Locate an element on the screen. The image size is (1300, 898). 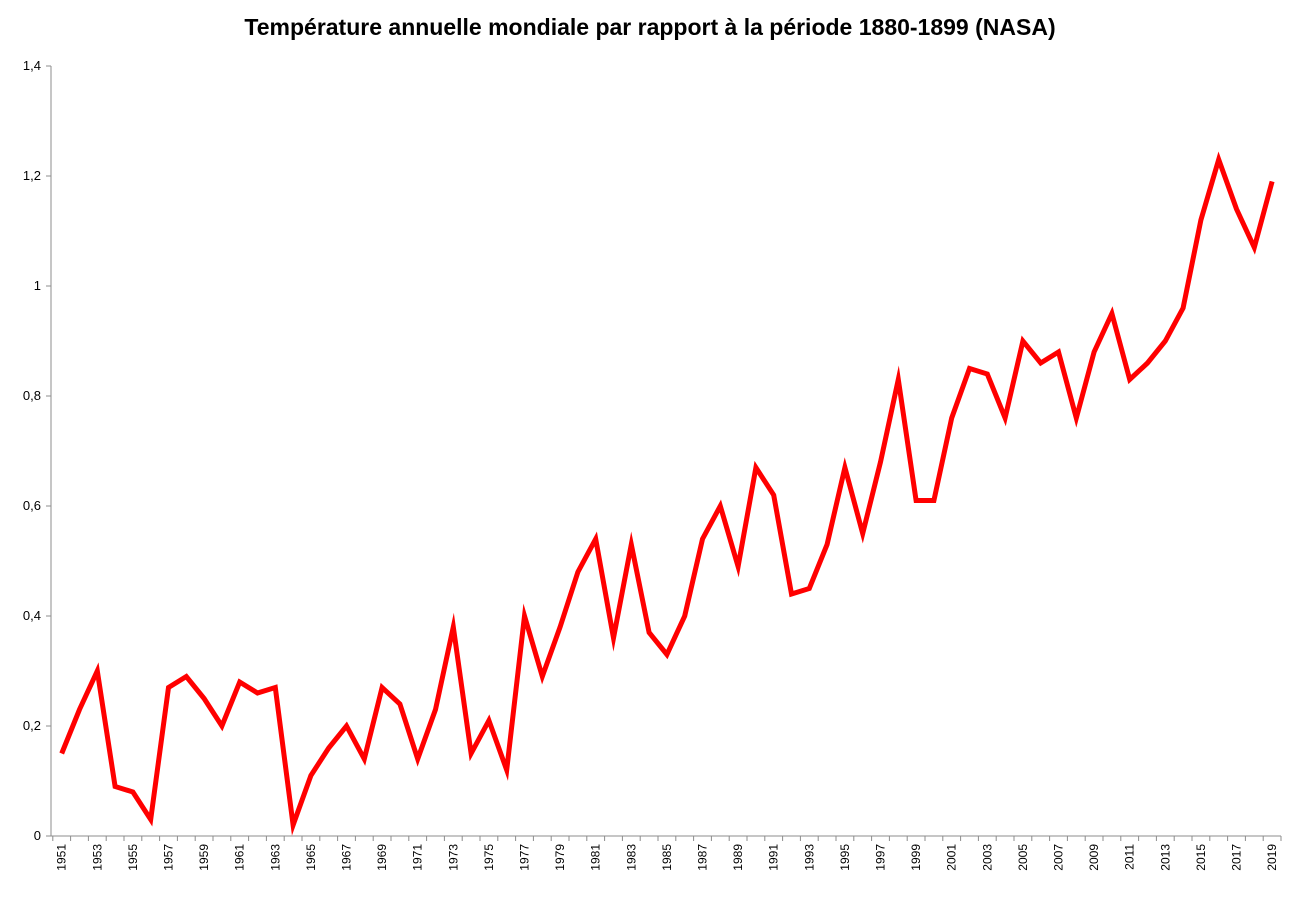
x-tick-label: 2017 is located at coordinates (1237, 857).